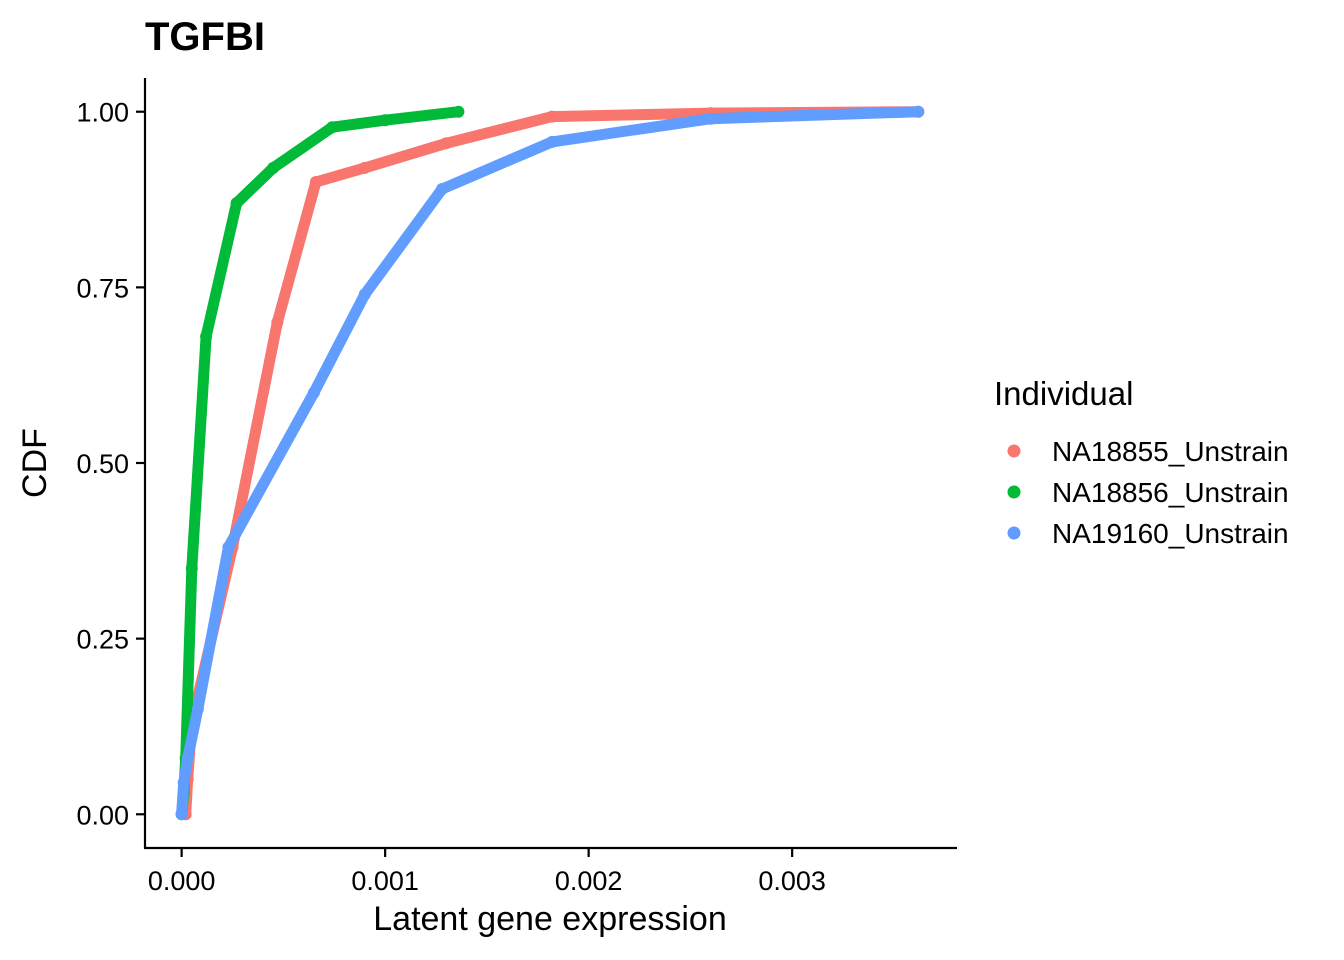 The width and height of the screenshot is (1344, 960). I want to click on y-tick-label: 0.75, so click(102, 288).